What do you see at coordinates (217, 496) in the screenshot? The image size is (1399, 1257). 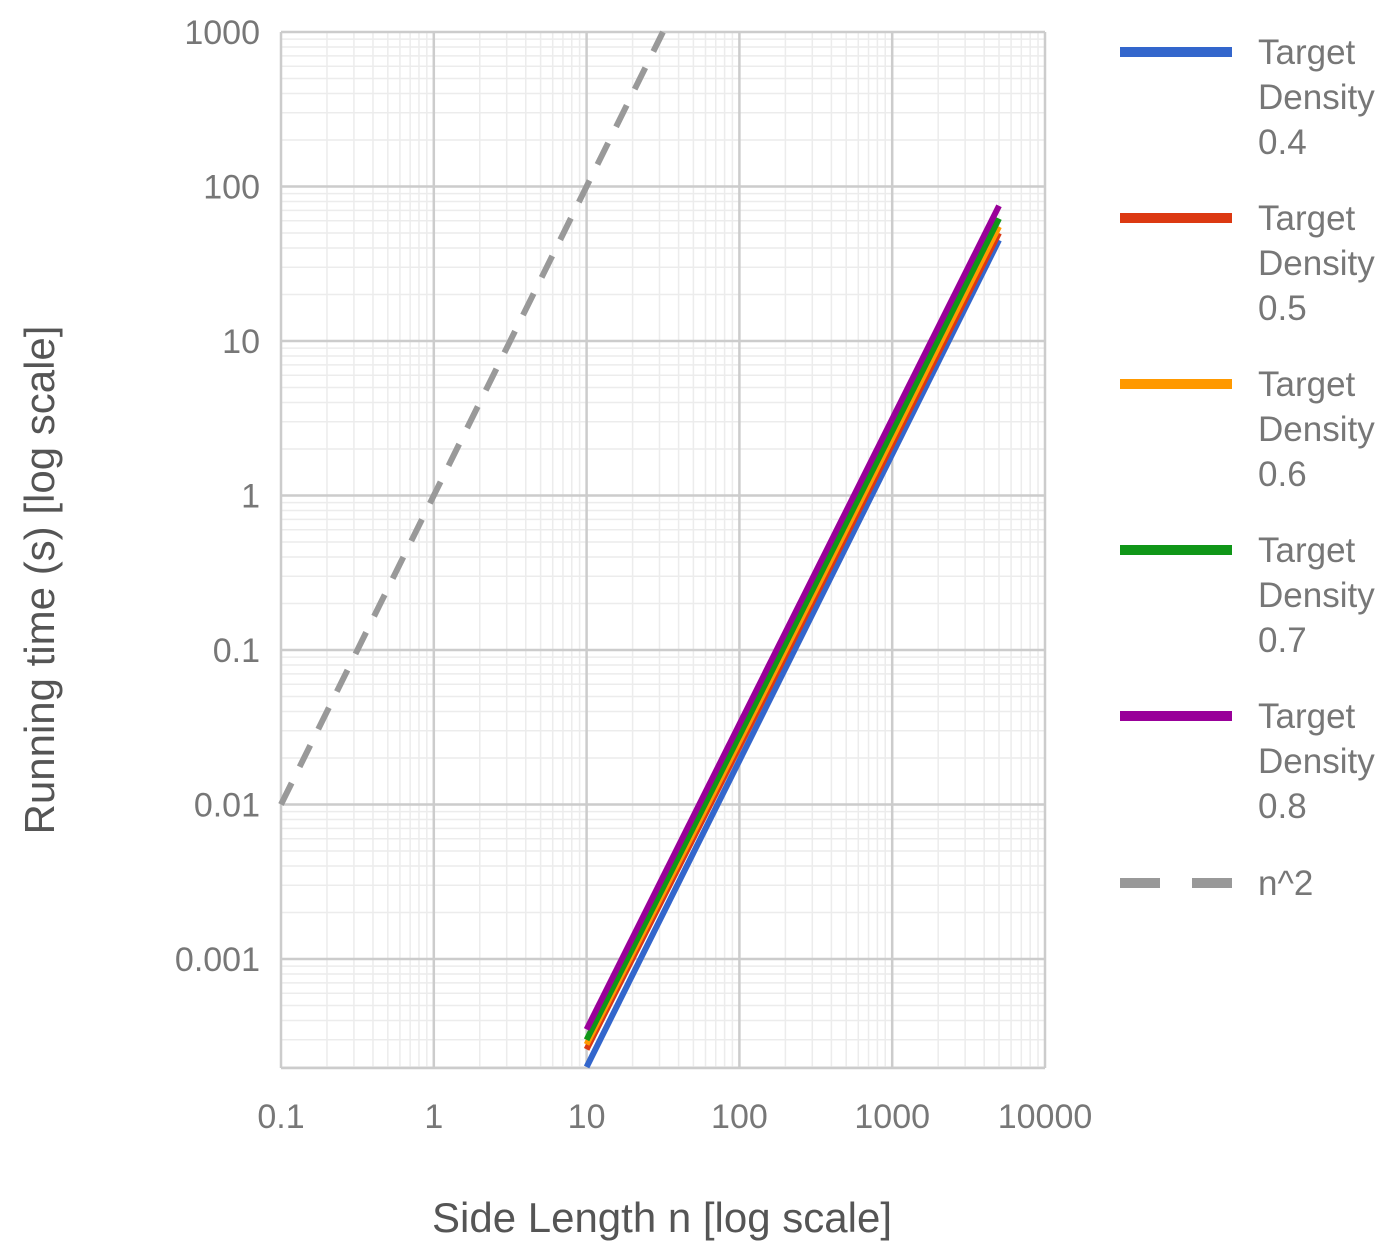 I see `y-axis-tick-labels: 0.001 0.01 0.1 1 10 100 1000` at bounding box center [217, 496].